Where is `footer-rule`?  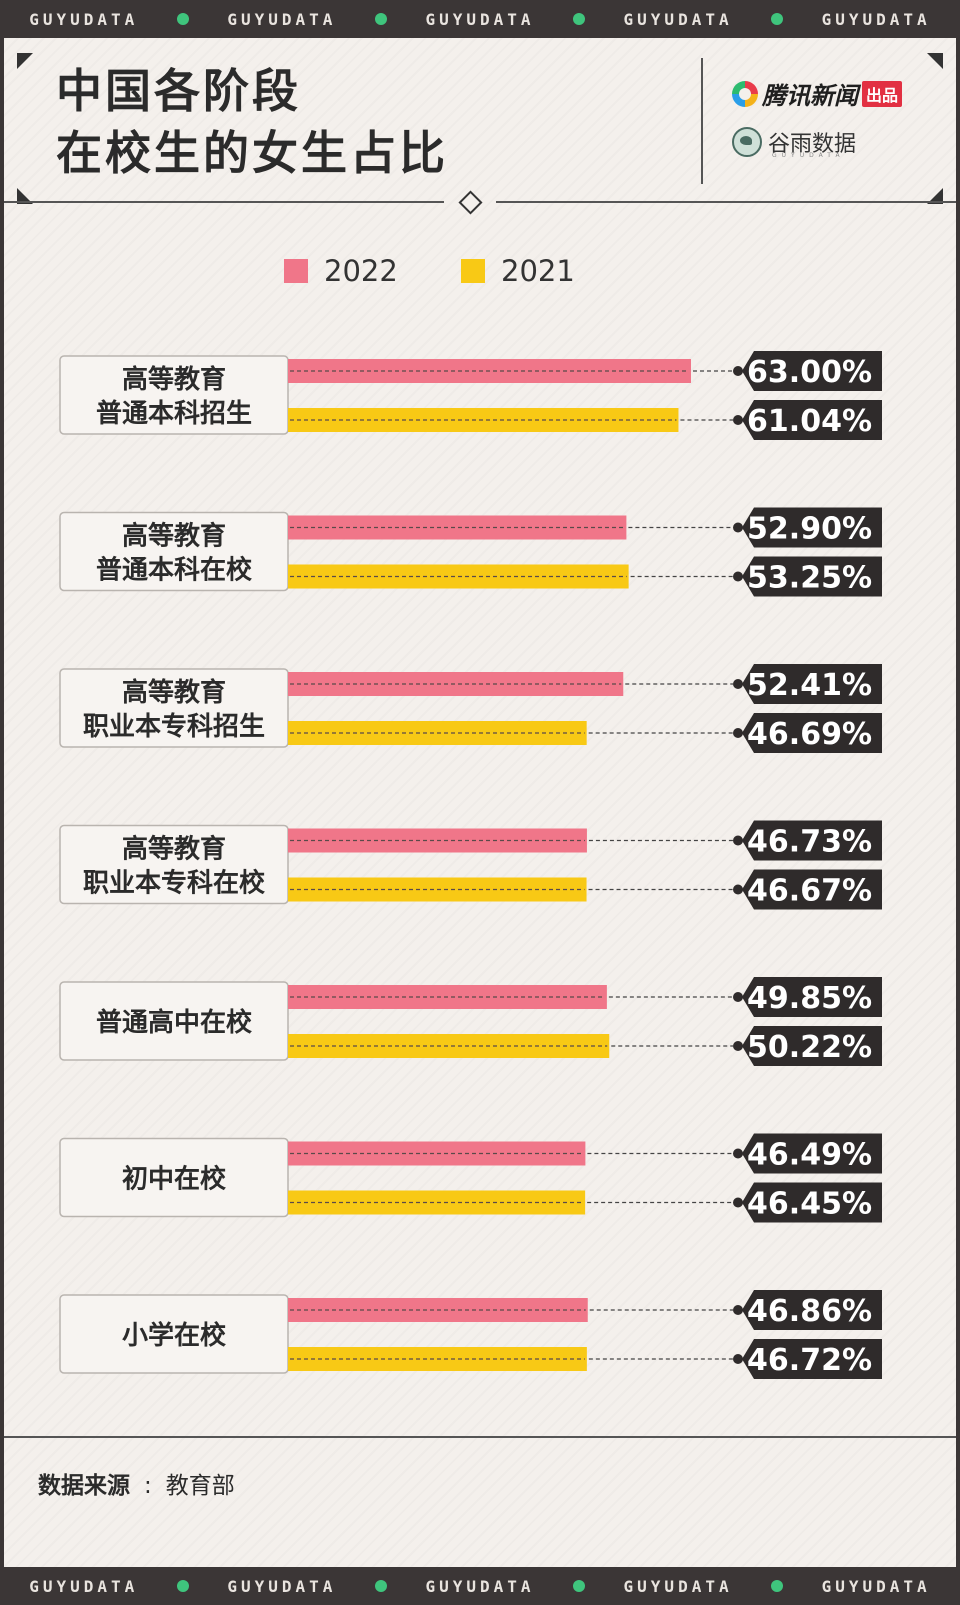
footer-rule is located at coordinates (480, 1437).